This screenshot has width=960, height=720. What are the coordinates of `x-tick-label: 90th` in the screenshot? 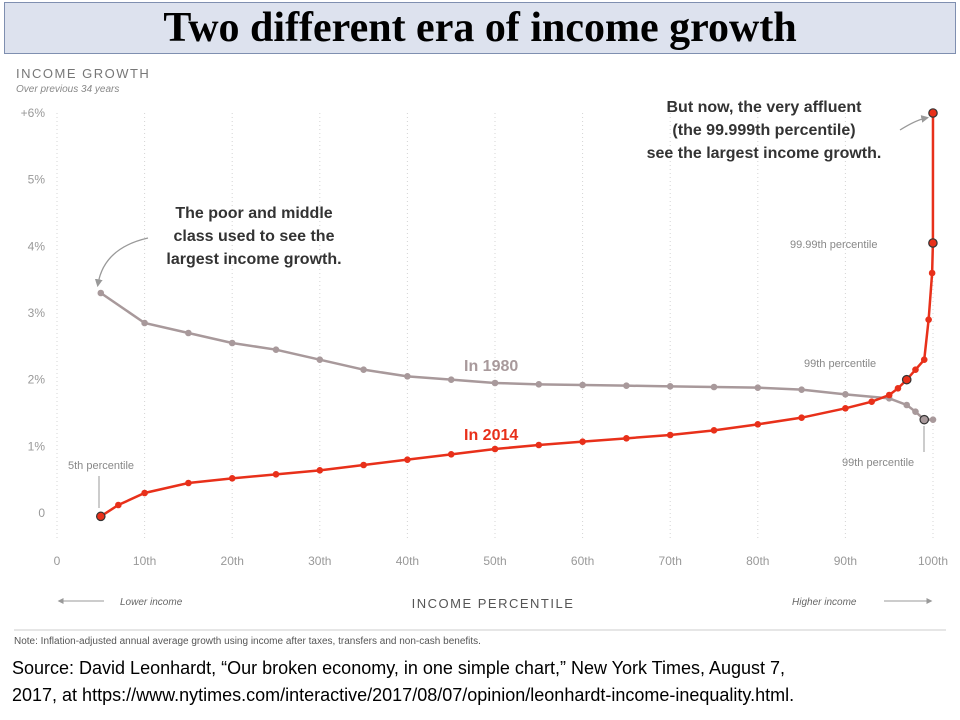 It's located at (845, 561).